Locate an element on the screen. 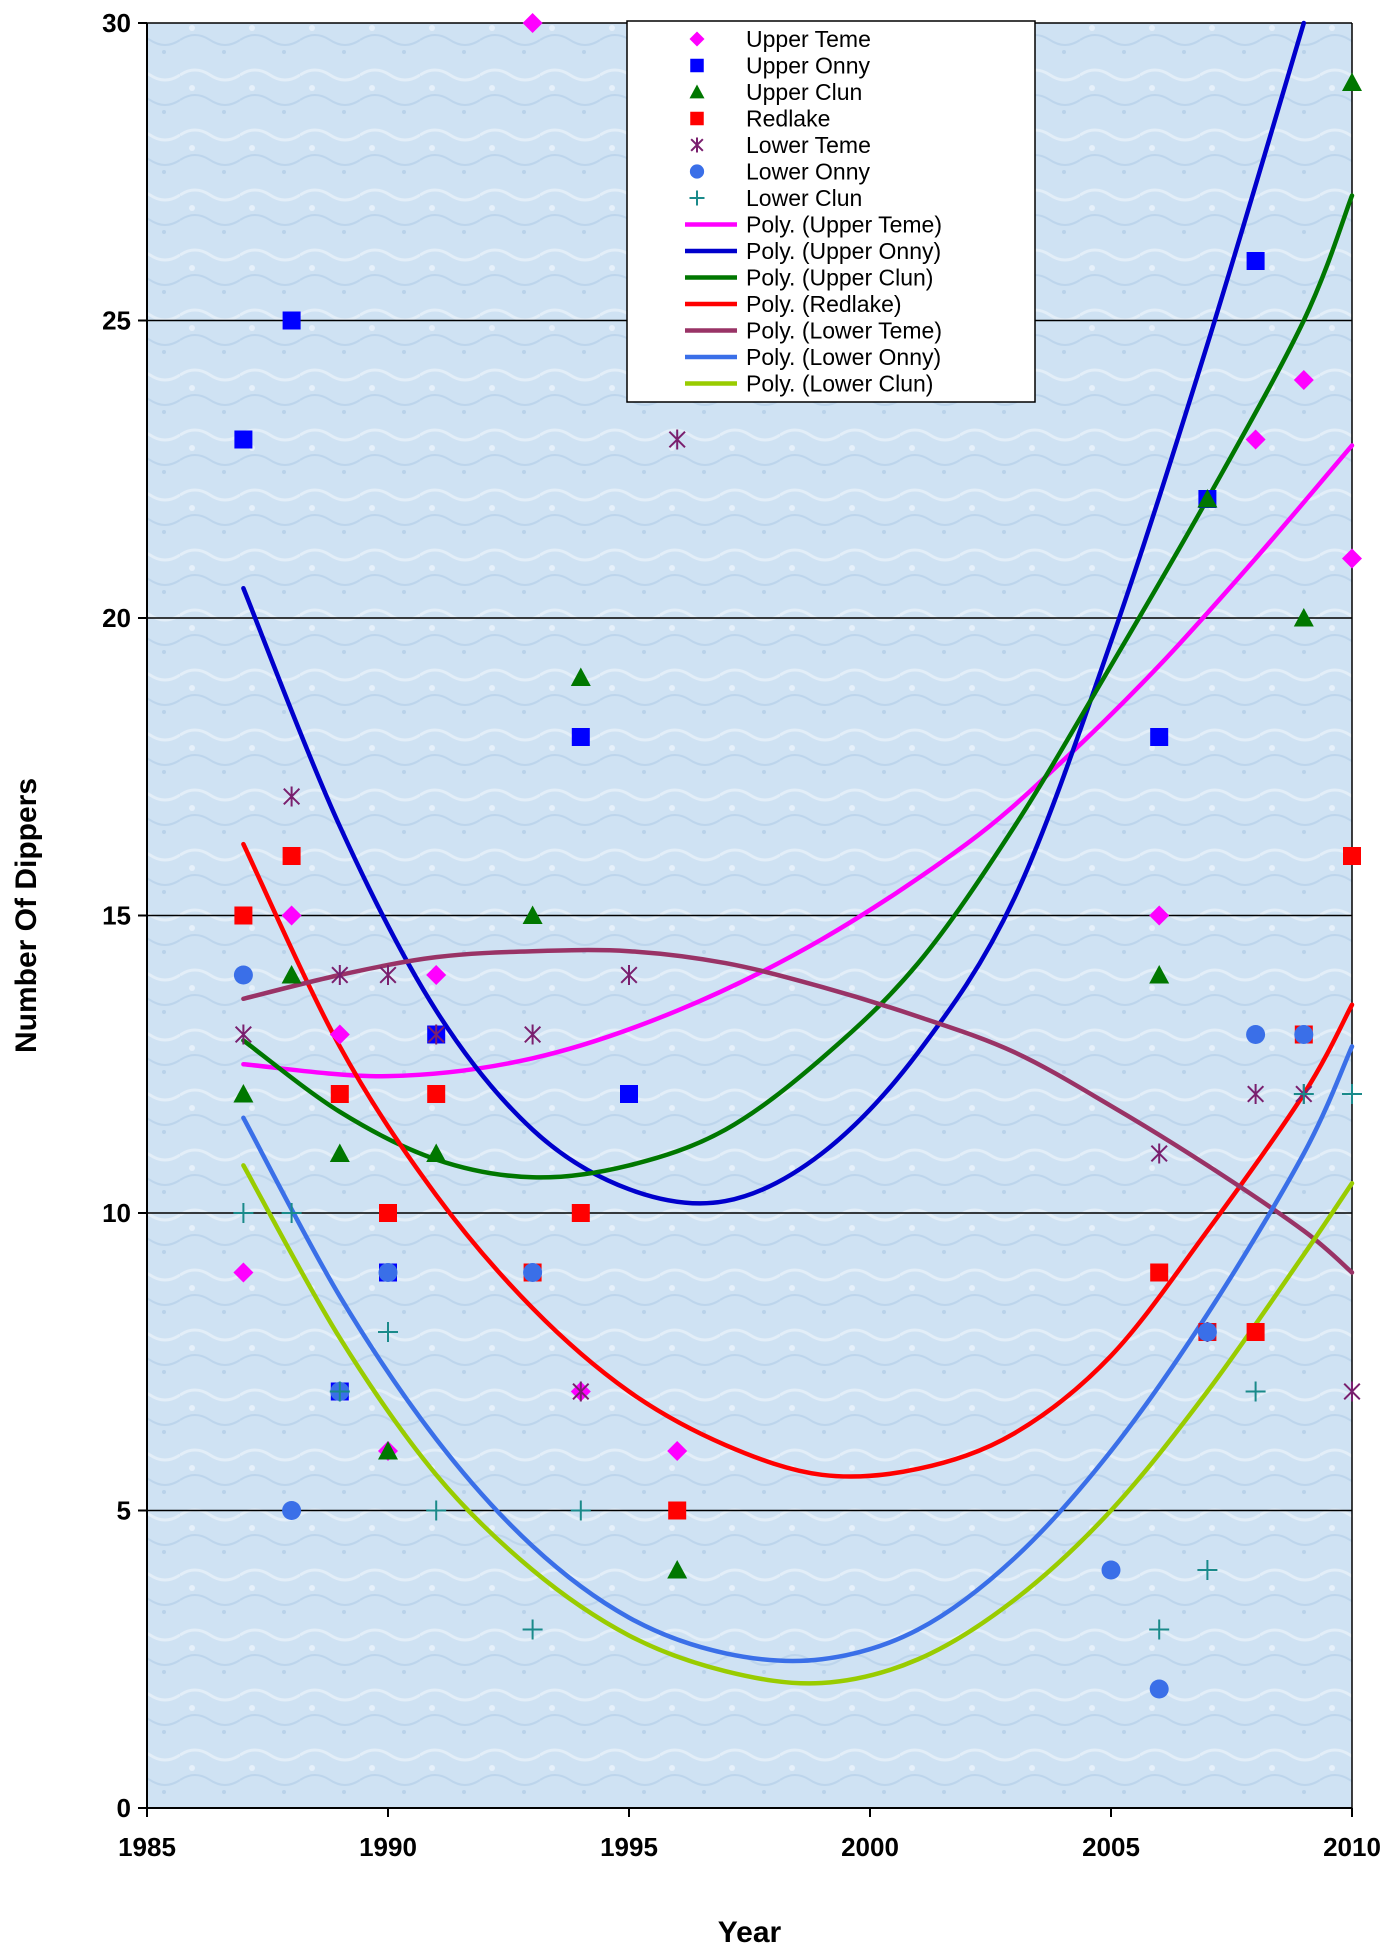 The height and width of the screenshot is (1950, 1398). legend-entry: Lower Onny is located at coordinates (808, 172).